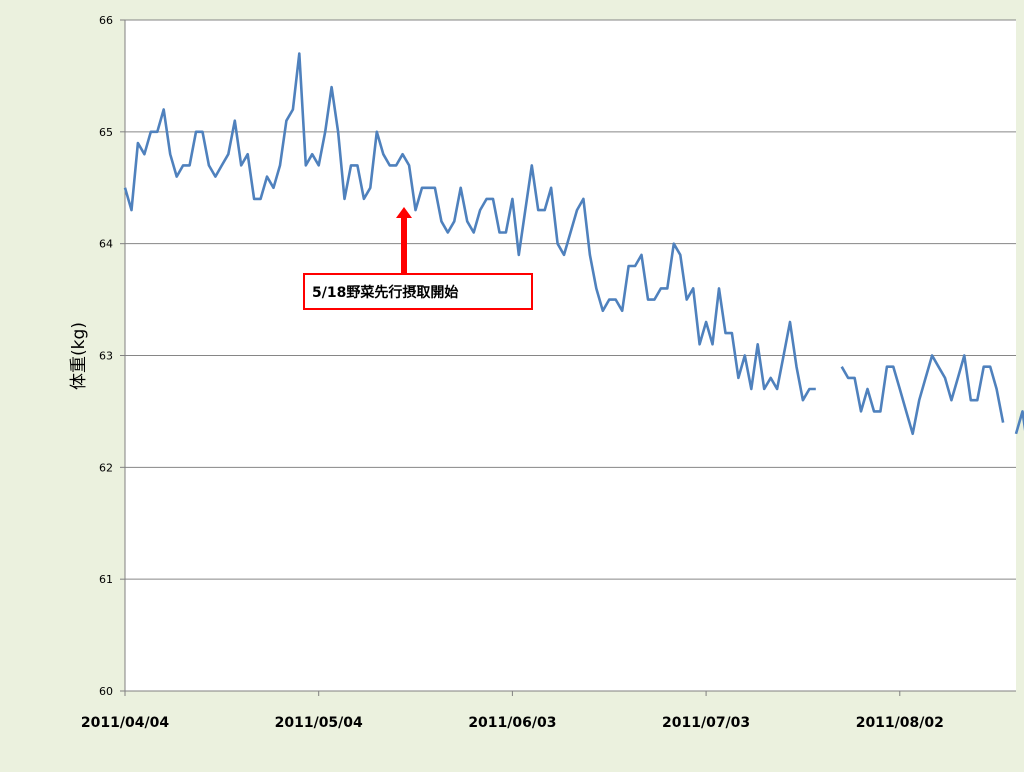 Image resolution: width=1024 pixels, height=772 pixels. Describe the element at coordinates (106, 132) in the screenshot. I see `y-tick-label: 65` at that location.